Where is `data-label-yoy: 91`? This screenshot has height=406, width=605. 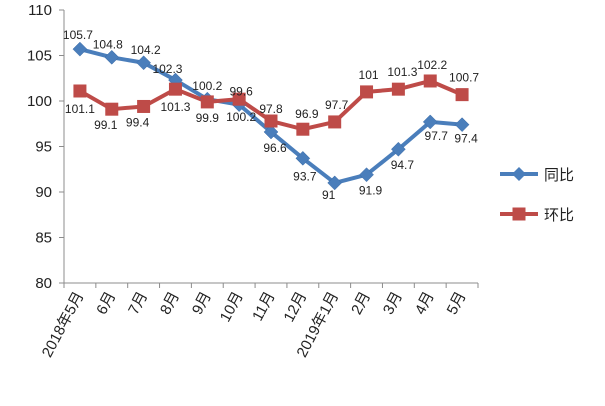
data-label-yoy: 91 is located at coordinates (329, 195).